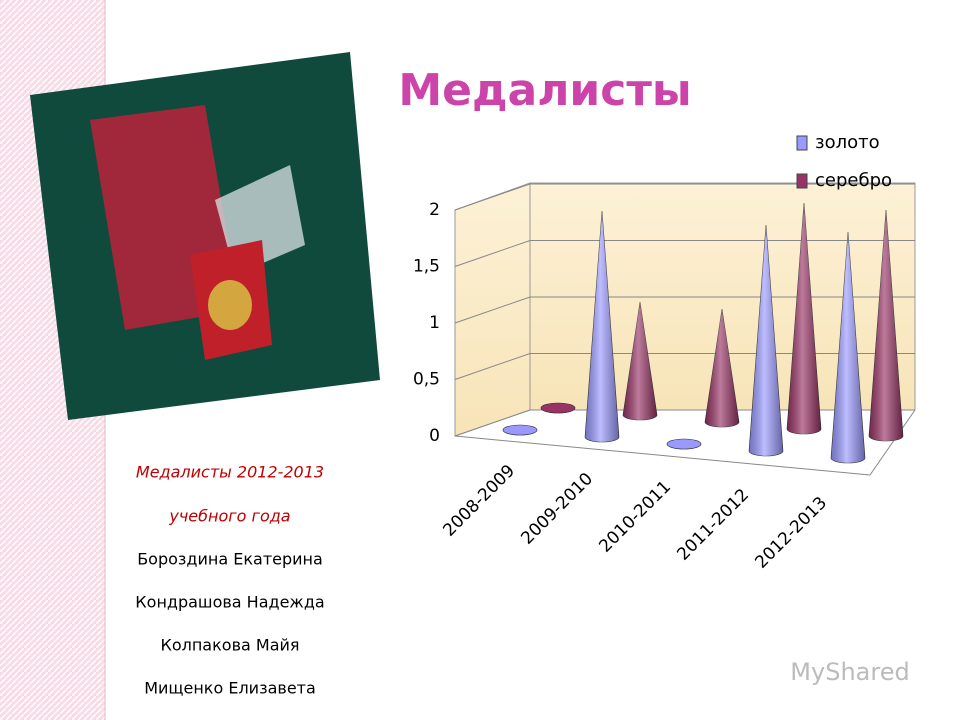 The image size is (960, 720). Describe the element at coordinates (544, 90) in the screenshot. I see `title: Медалисты` at that location.